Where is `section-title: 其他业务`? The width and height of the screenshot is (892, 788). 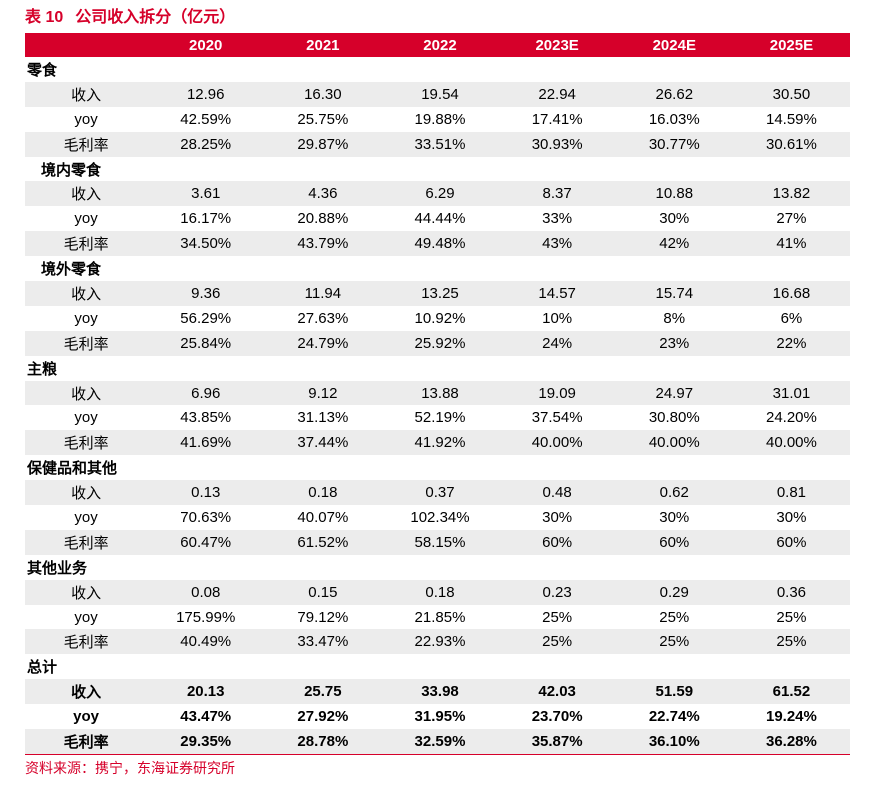 section-title: 其他业务 is located at coordinates (57, 568).